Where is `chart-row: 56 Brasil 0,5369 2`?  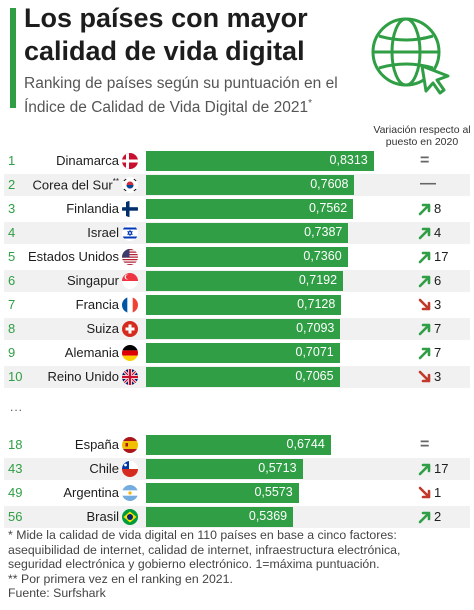
chart-row: 56 Brasil 0,5369 2 is located at coordinates (237, 517).